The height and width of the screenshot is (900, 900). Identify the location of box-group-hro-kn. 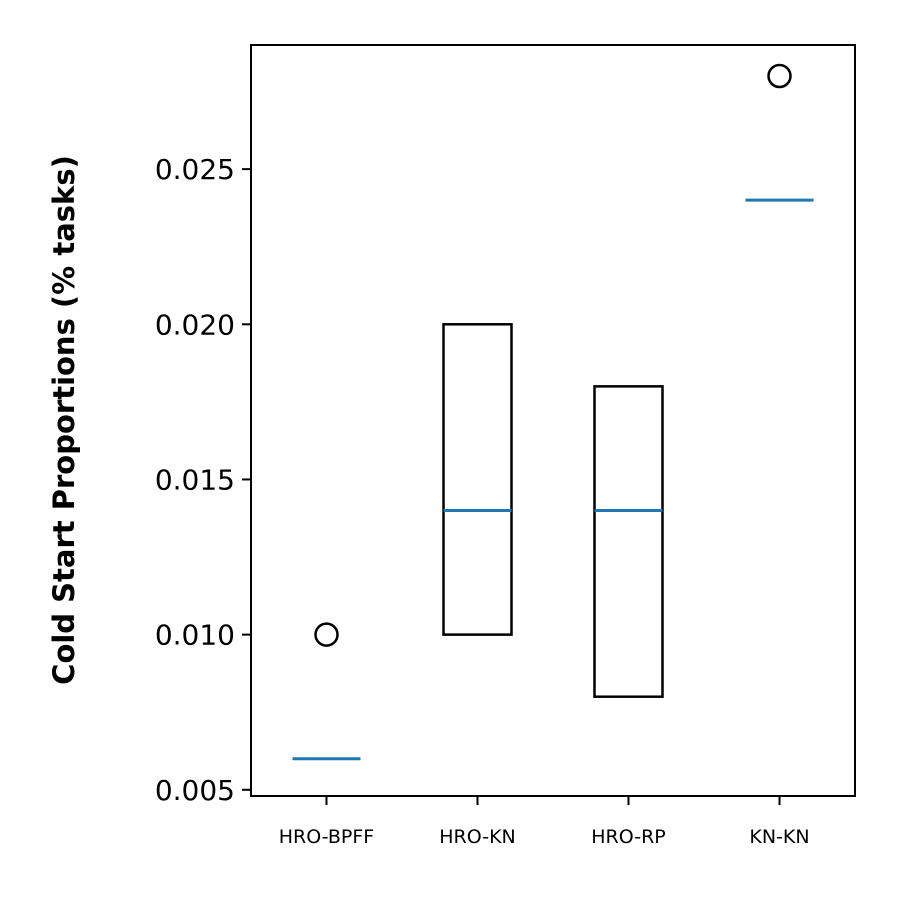
(477, 479).